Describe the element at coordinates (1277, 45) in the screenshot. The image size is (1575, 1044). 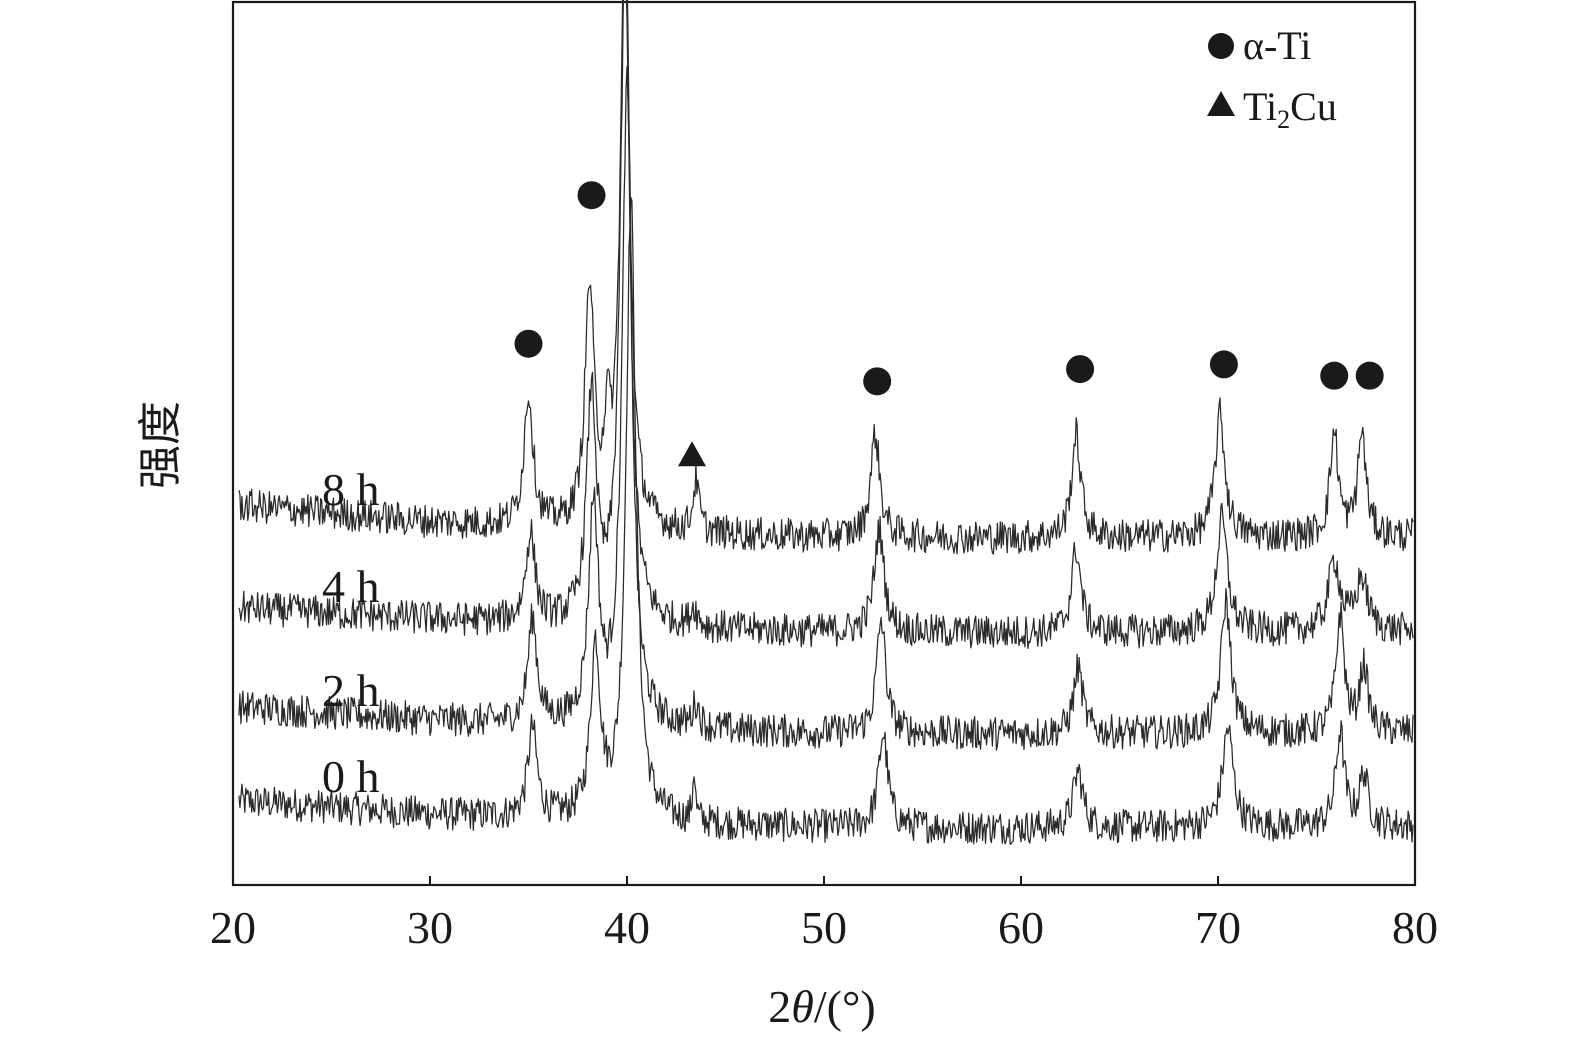
I see `legend-alpha-ti-label: α-Ti` at that location.